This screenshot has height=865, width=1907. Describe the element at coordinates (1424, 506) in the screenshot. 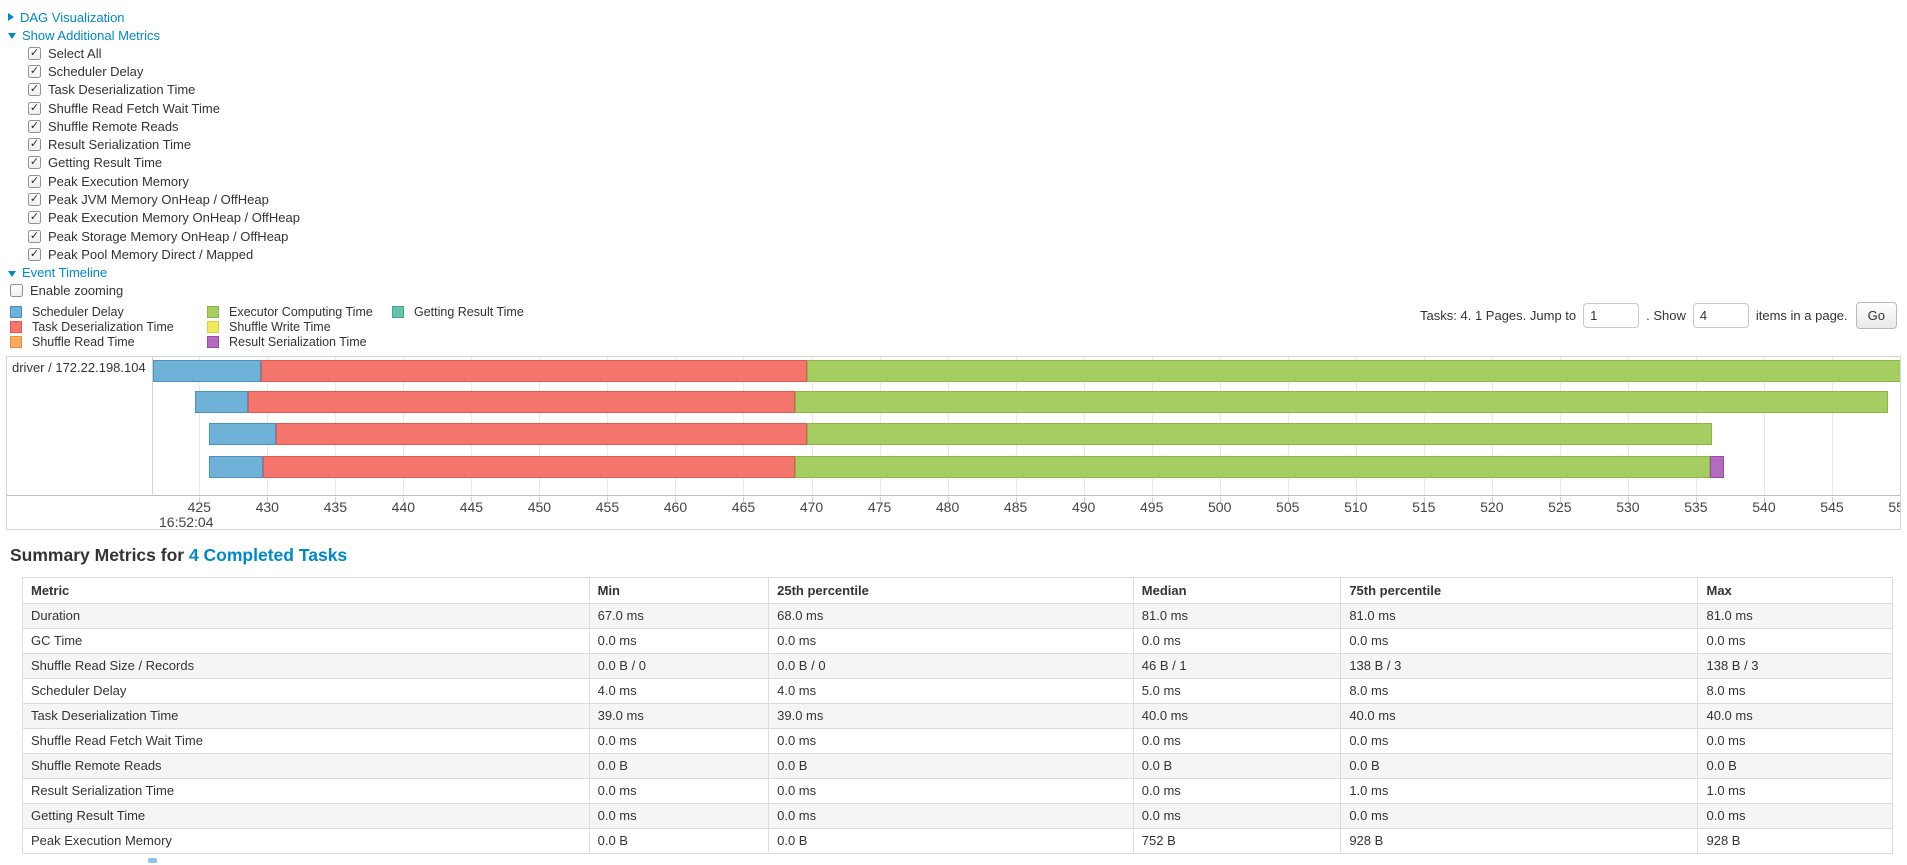

I see `tick-label: 515` at that location.